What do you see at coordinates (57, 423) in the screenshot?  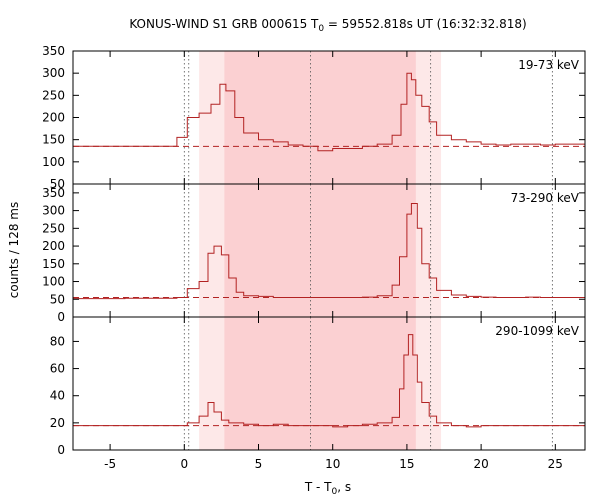 I see `y-tick-label: 20` at bounding box center [57, 423].